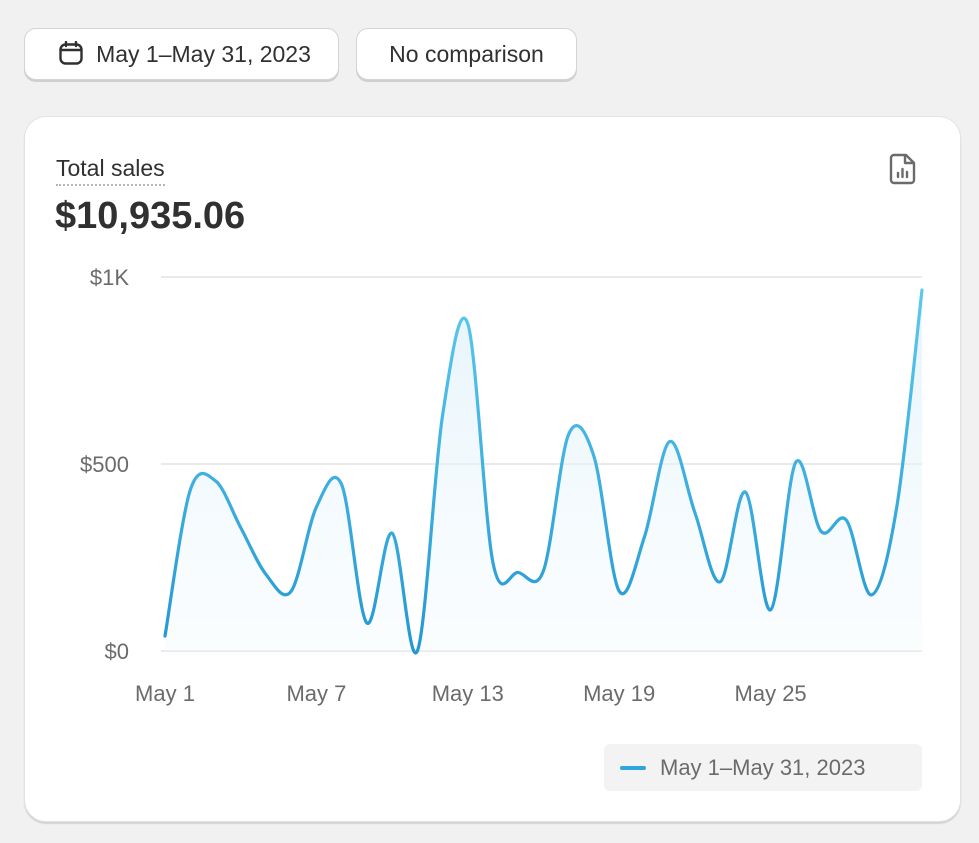  What do you see at coordinates (771, 610) in the screenshot?
I see `data-point: May 25: 110` at bounding box center [771, 610].